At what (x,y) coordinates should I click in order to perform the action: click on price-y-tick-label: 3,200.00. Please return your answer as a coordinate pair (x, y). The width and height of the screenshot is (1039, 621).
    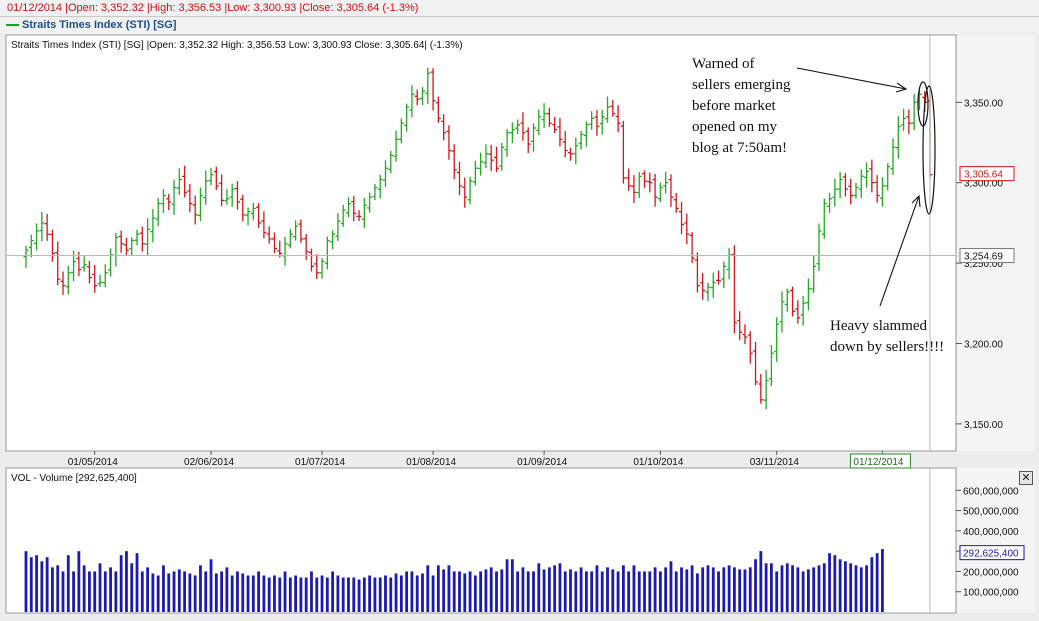
    Looking at the image, I should click on (983, 344).